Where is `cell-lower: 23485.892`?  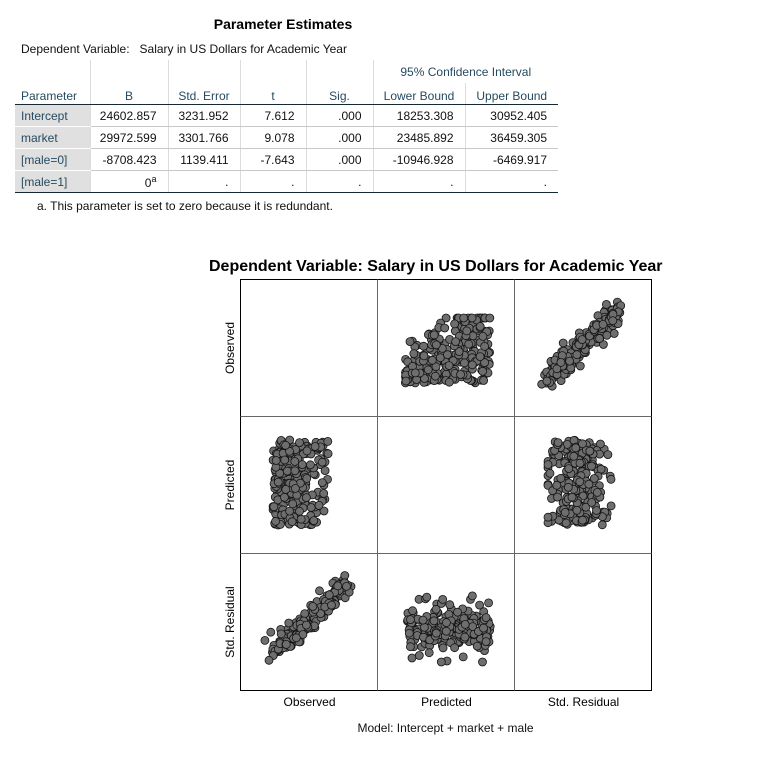
cell-lower: 23485.892 is located at coordinates (418, 137).